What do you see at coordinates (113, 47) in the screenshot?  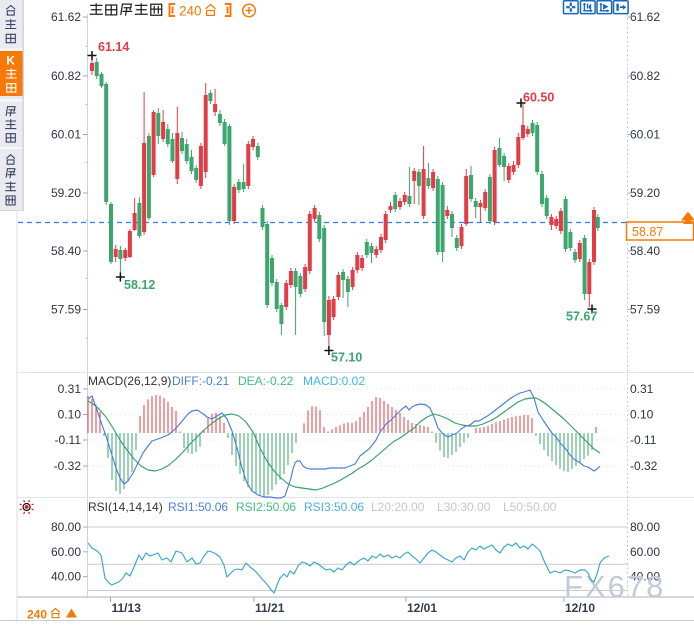 I see `svg-text: 61.14` at bounding box center [113, 47].